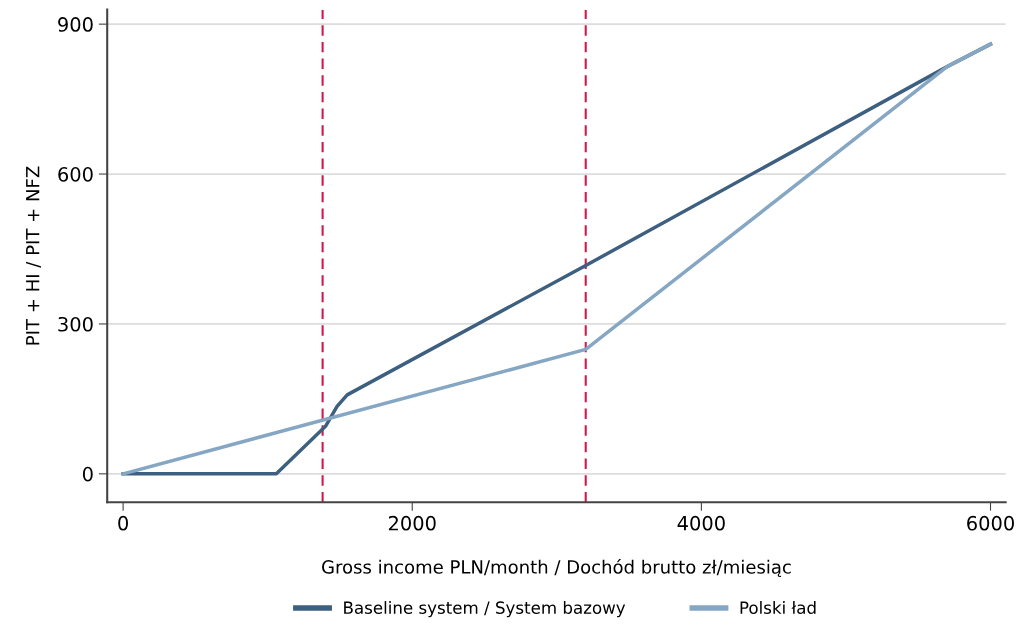  What do you see at coordinates (87, 474) in the screenshot?
I see `y-tick-label: 0` at bounding box center [87, 474].